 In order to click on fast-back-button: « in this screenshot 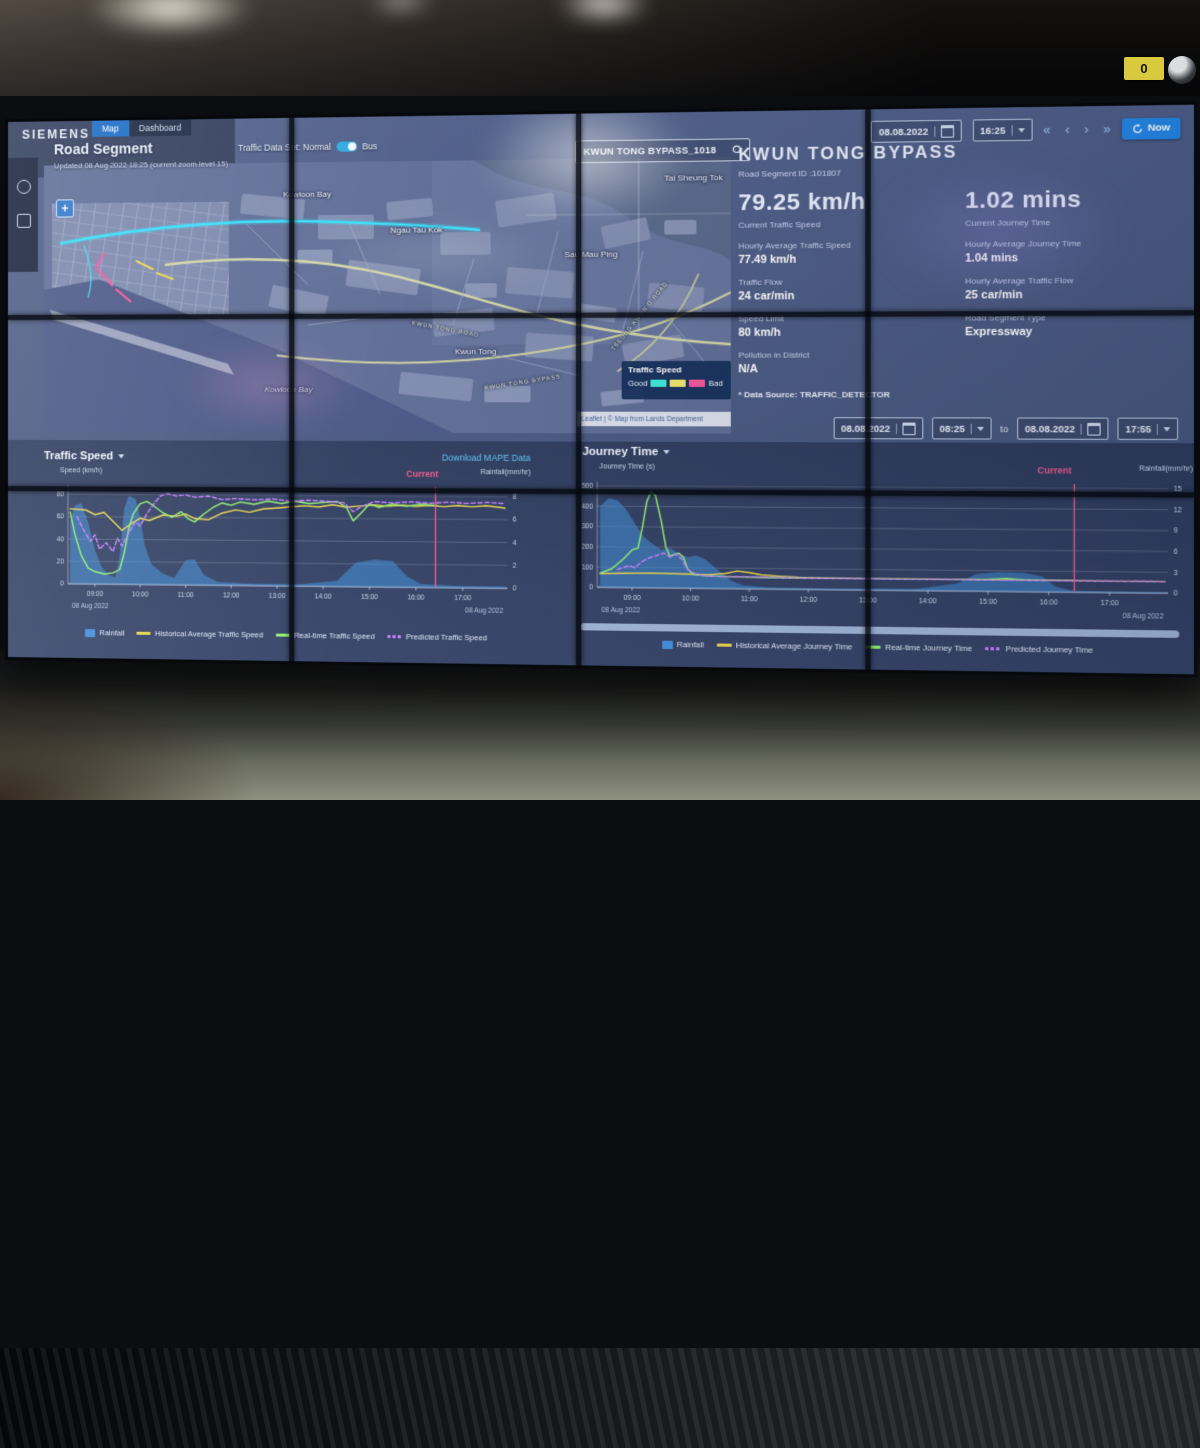, I will do `click(1047, 129)`.